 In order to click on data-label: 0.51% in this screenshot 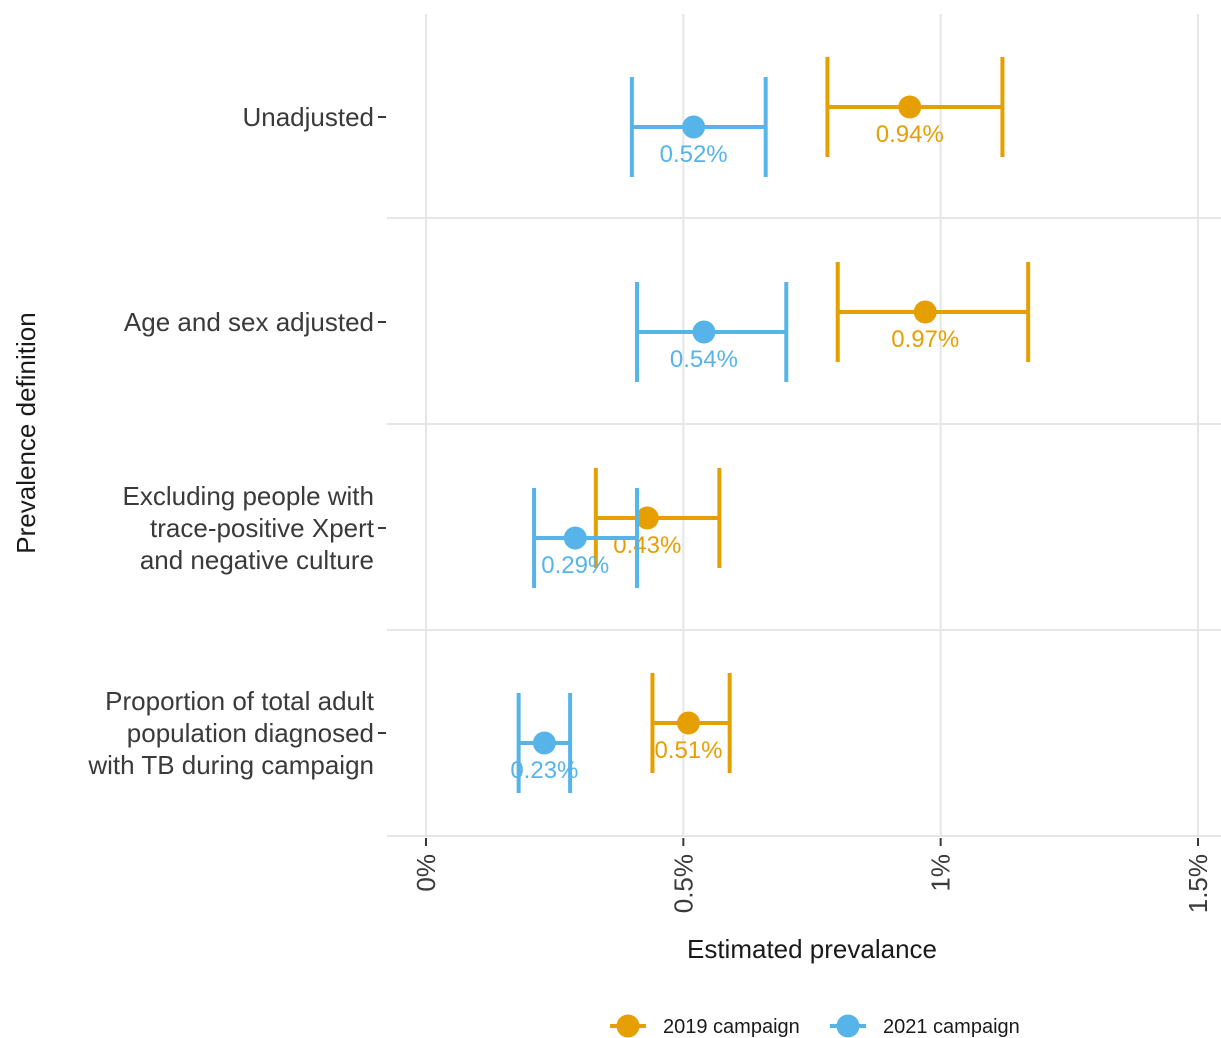, I will do `click(688, 750)`.